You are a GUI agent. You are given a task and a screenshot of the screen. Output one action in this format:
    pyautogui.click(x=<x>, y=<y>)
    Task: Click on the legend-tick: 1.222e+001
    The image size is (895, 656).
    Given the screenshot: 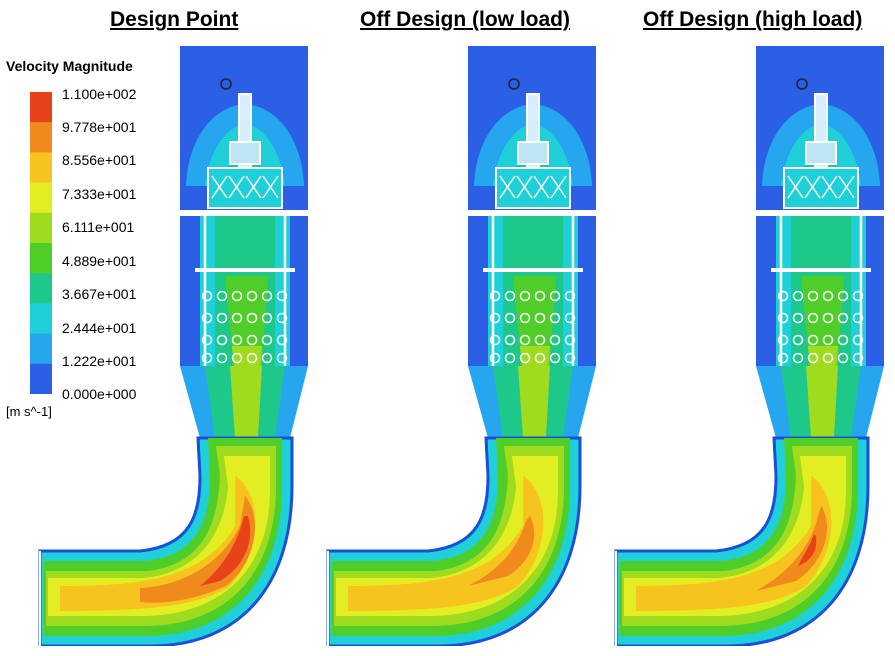 What is the action you would take?
    pyautogui.click(x=99, y=361)
    